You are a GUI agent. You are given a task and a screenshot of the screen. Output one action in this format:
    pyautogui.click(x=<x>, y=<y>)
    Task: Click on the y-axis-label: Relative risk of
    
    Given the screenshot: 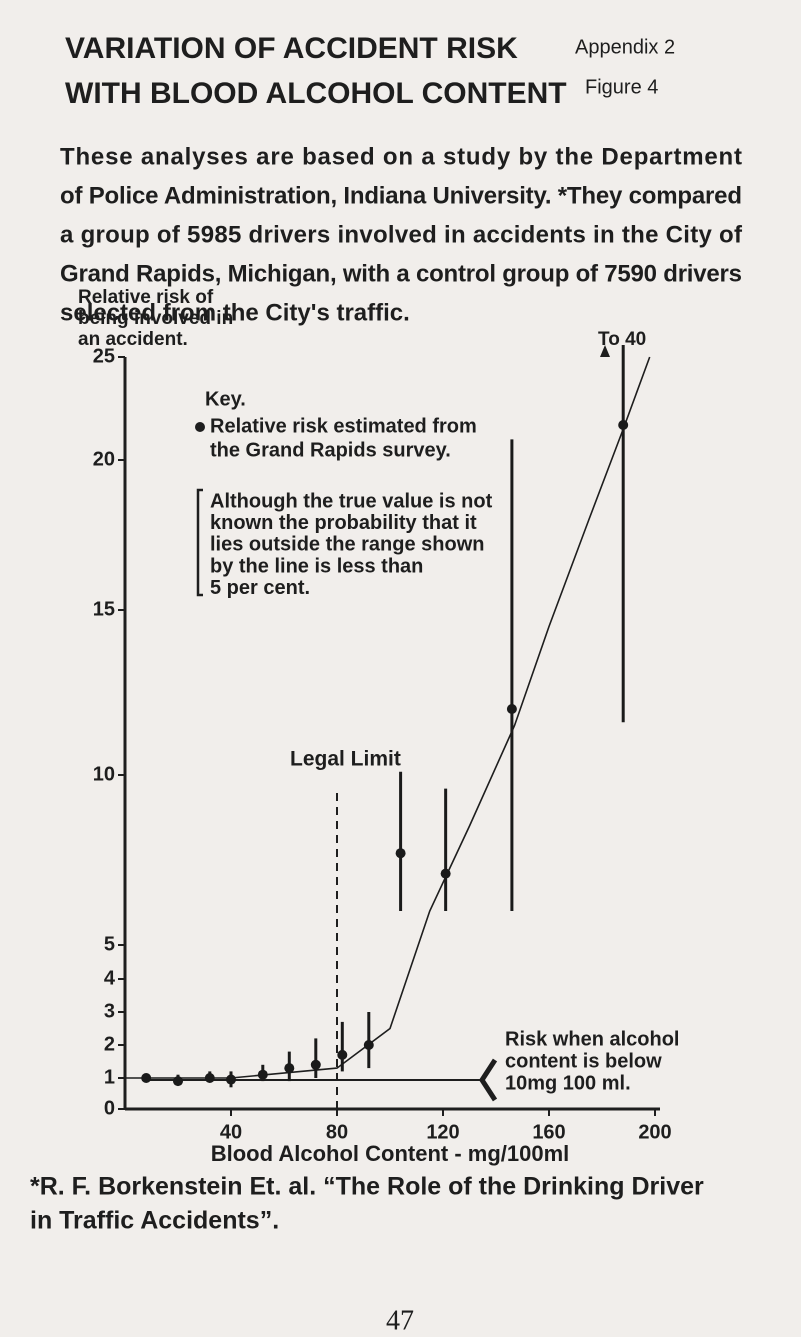 What is the action you would take?
    pyautogui.click(x=146, y=297)
    